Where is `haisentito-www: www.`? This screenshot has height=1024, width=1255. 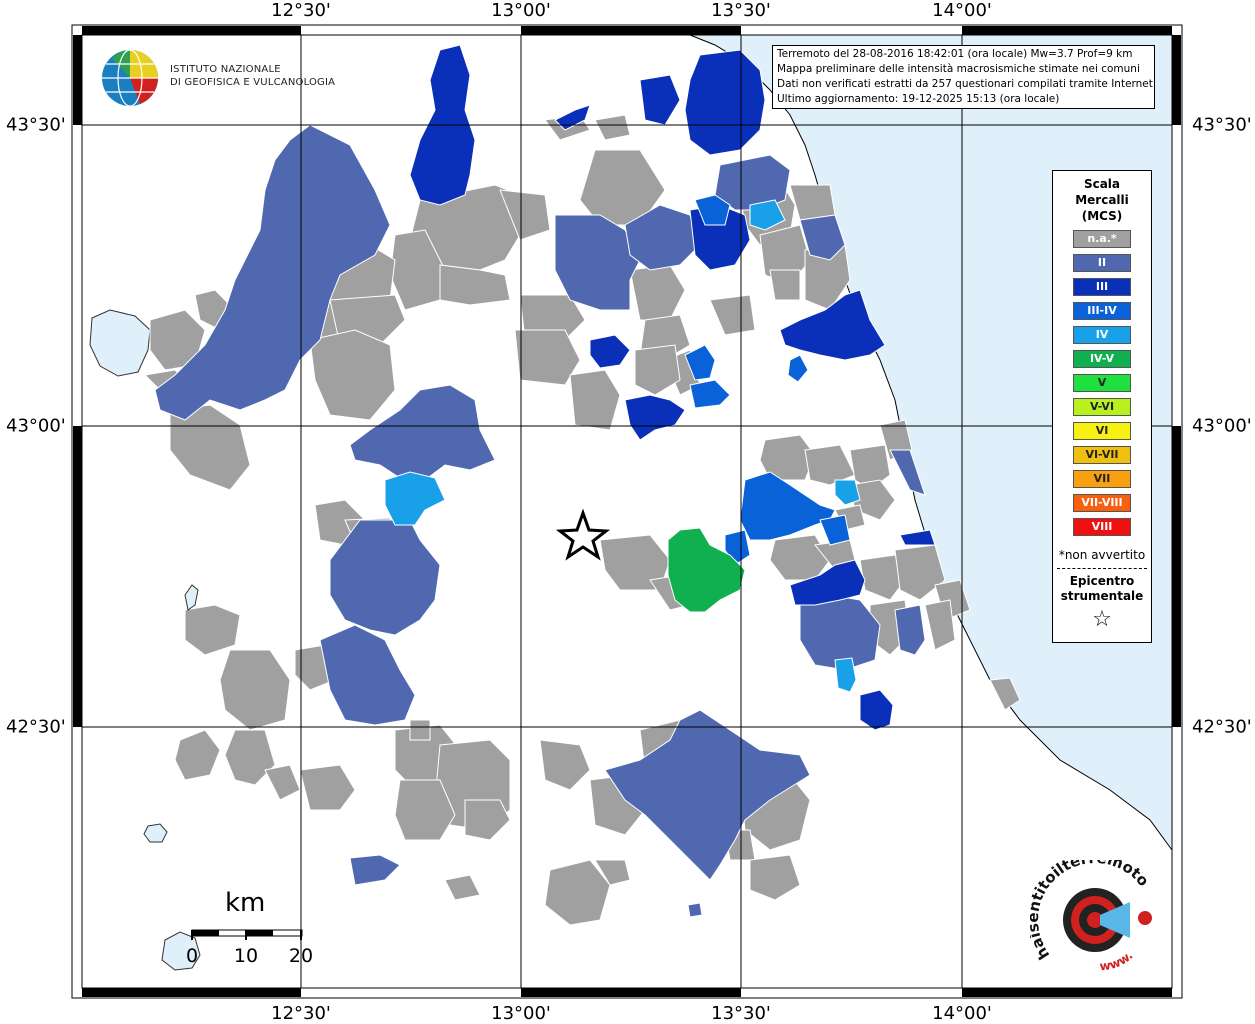 haisentito-www: www. is located at coordinates (1117, 960).